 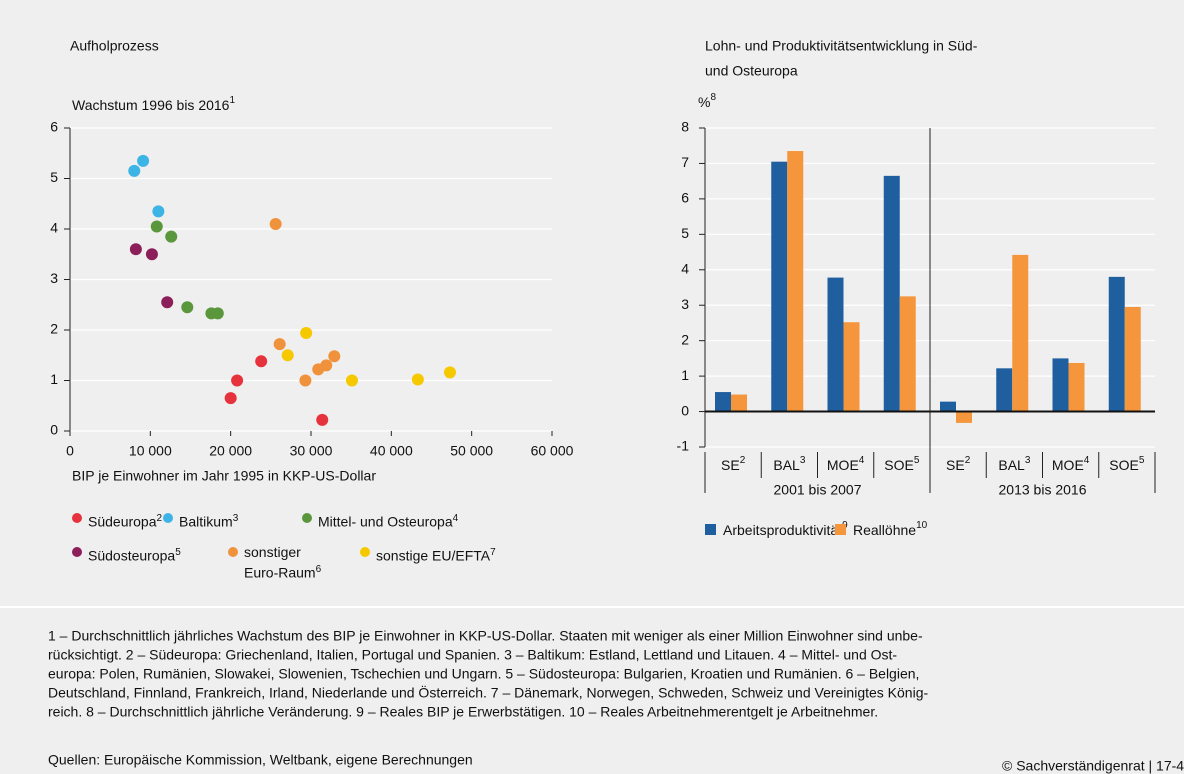 I want to click on y-tick-label: 1, so click(x=685, y=375).